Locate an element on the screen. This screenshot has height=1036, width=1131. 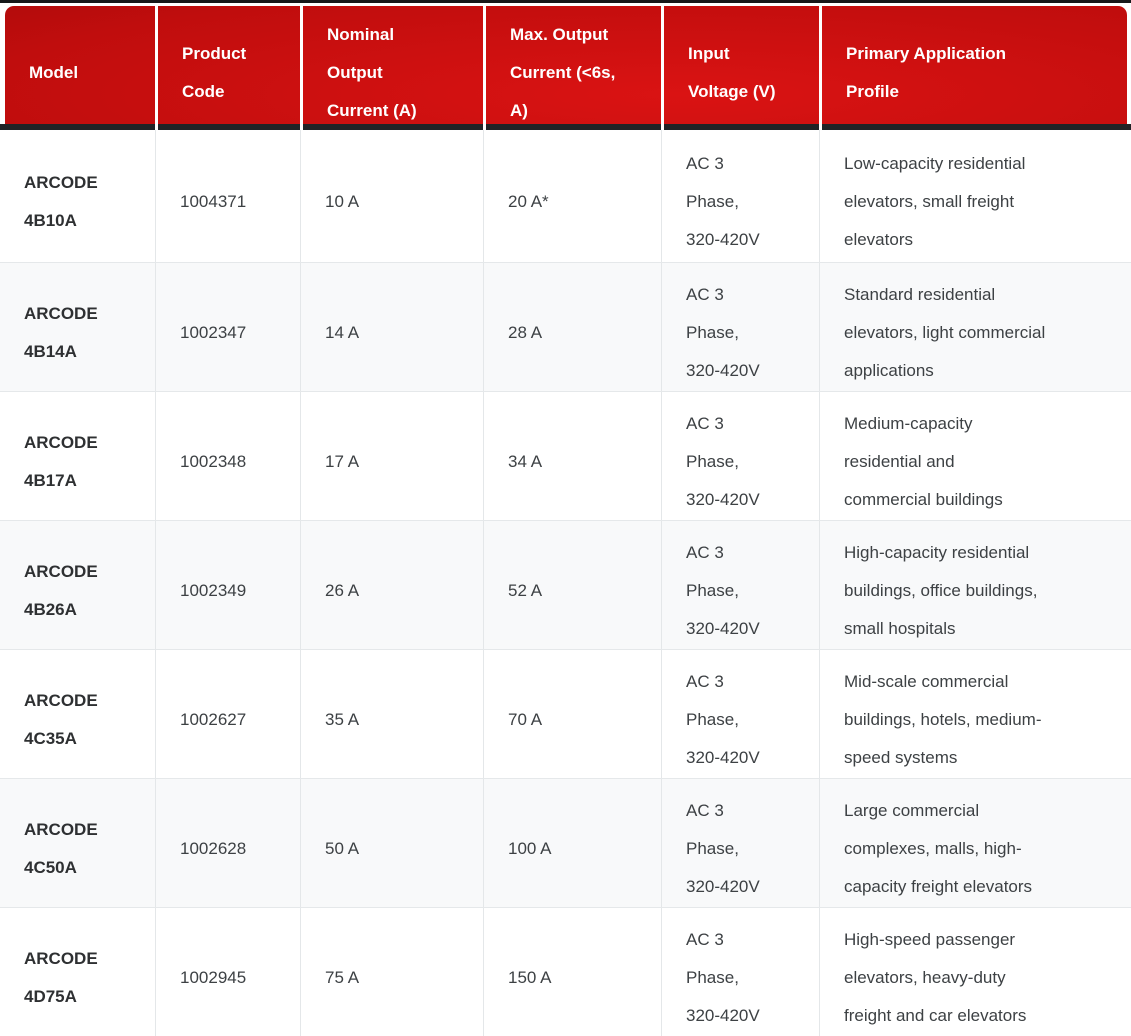
cell-max-current: 28 A is located at coordinates (572, 327).